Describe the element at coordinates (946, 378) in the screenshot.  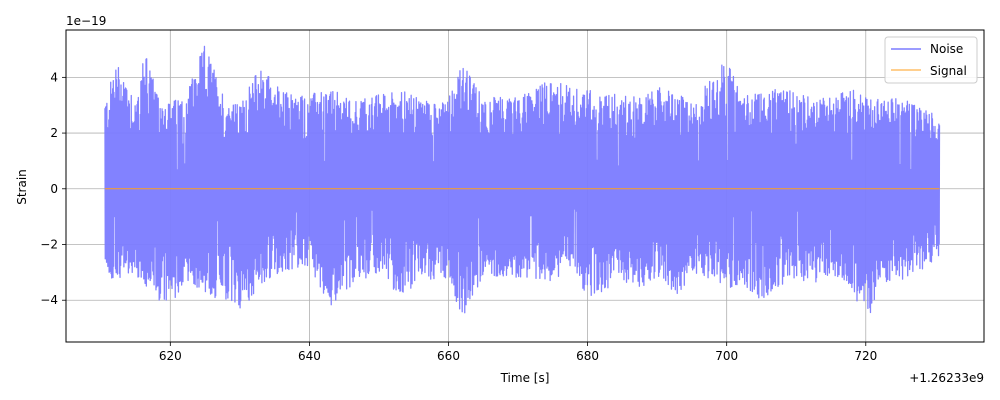
I see `x-offset-label: +1.26233e9` at that location.